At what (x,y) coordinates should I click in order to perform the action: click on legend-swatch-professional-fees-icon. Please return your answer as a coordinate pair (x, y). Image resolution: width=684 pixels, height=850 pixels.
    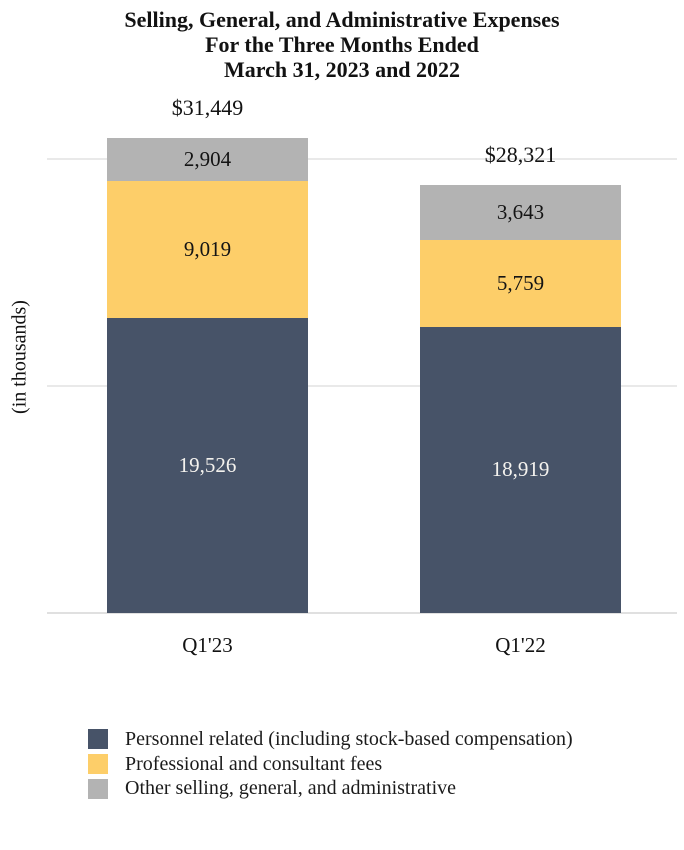
    Looking at the image, I should click on (98, 764).